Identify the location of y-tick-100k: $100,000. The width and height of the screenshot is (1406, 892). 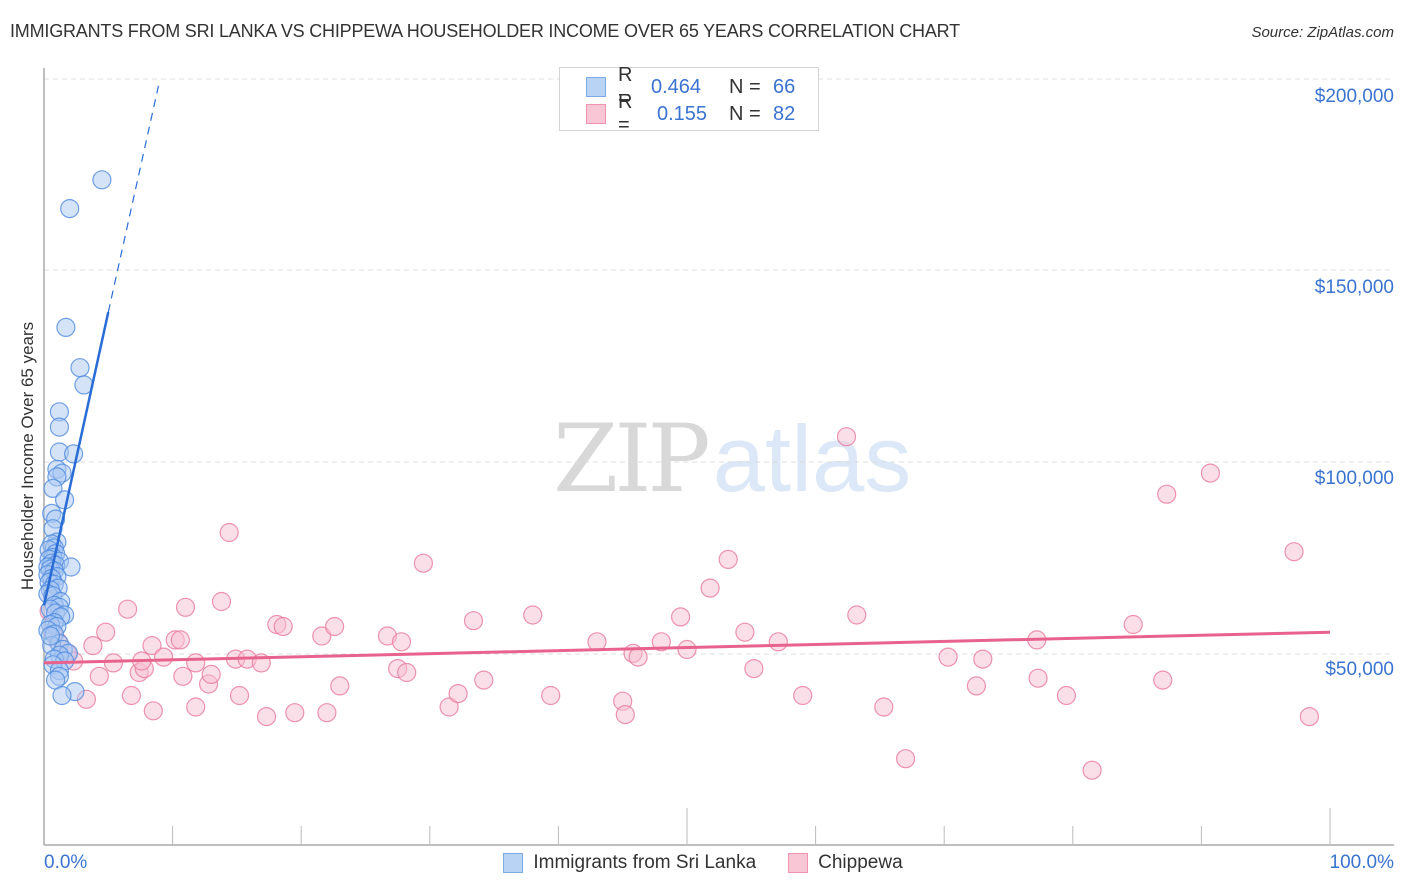
(1354, 478).